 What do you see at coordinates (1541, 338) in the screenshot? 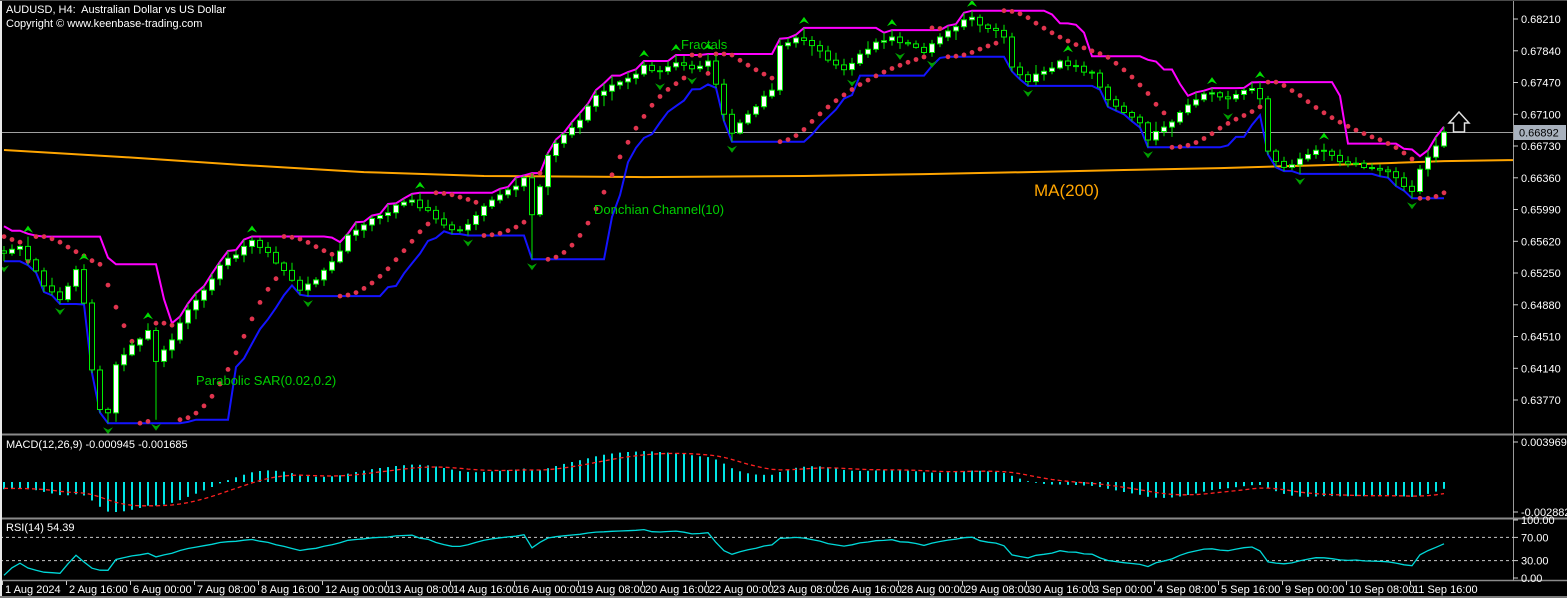
I see `price-tick-label: 0.64510` at bounding box center [1541, 338].